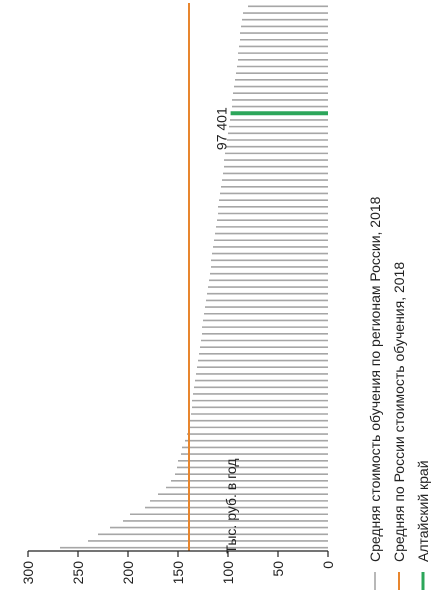 The height and width of the screenshot is (592, 440). What do you see at coordinates (231, 505) in the screenshot?
I see `value-axis-label: Тыс. руб. в год` at bounding box center [231, 505].